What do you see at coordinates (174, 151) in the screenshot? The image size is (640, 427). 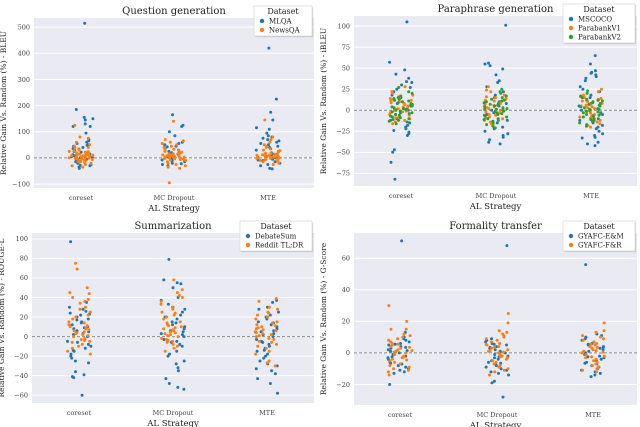 I see `series-newsqa` at bounding box center [174, 151].